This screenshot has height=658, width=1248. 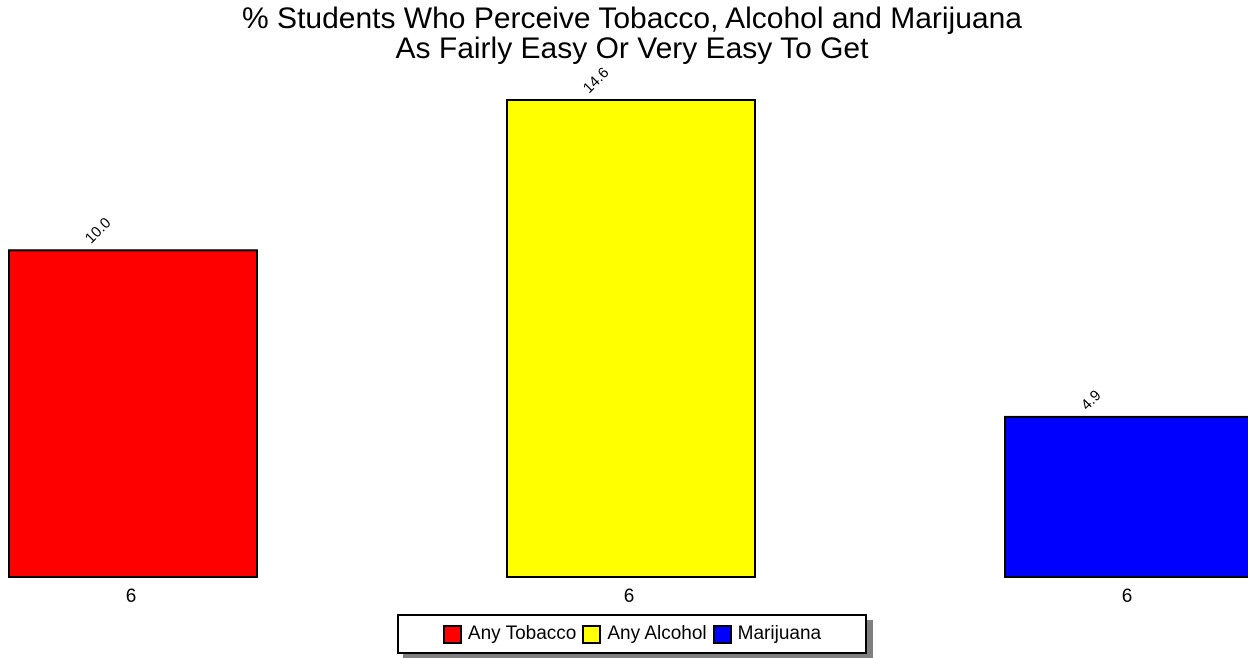 What do you see at coordinates (657, 633) in the screenshot?
I see `legend-label-any-alcohol: Any Alcohol` at bounding box center [657, 633].